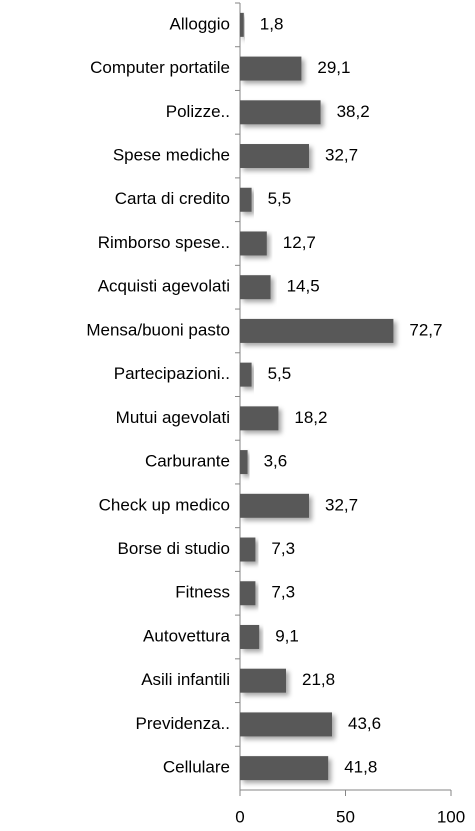  What do you see at coordinates (198, 111) in the screenshot?
I see `y-tick-label: Polizze..` at bounding box center [198, 111].